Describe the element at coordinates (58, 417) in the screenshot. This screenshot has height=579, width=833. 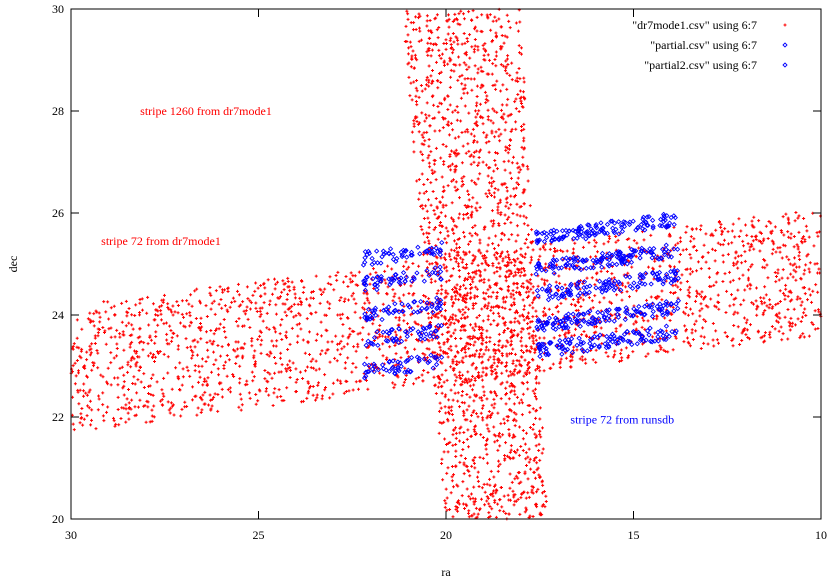
I see `y-tick-label: 22` at that location.